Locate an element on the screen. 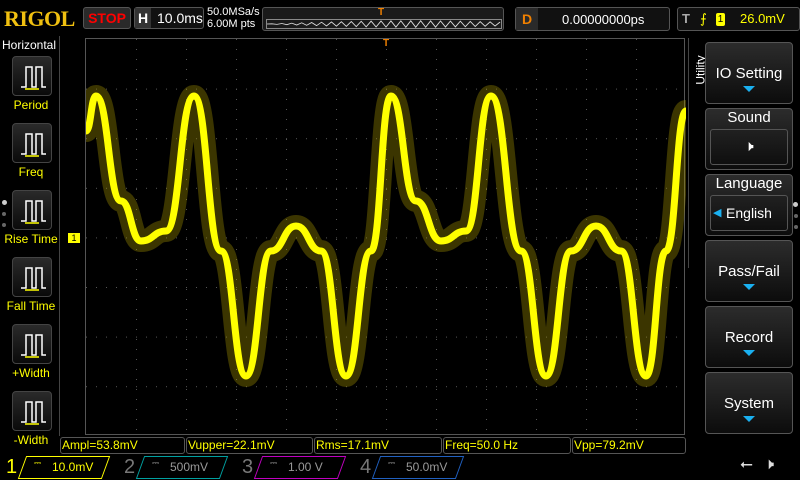 This screenshot has width=800, height=480. record-label: Record is located at coordinates (749, 337).